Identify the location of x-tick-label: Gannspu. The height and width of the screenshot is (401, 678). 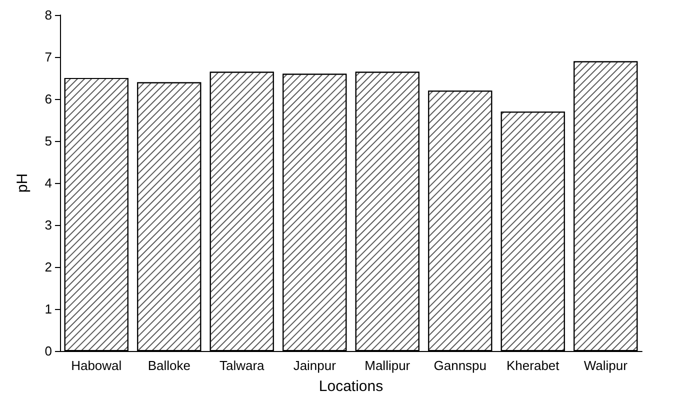
(460, 365).